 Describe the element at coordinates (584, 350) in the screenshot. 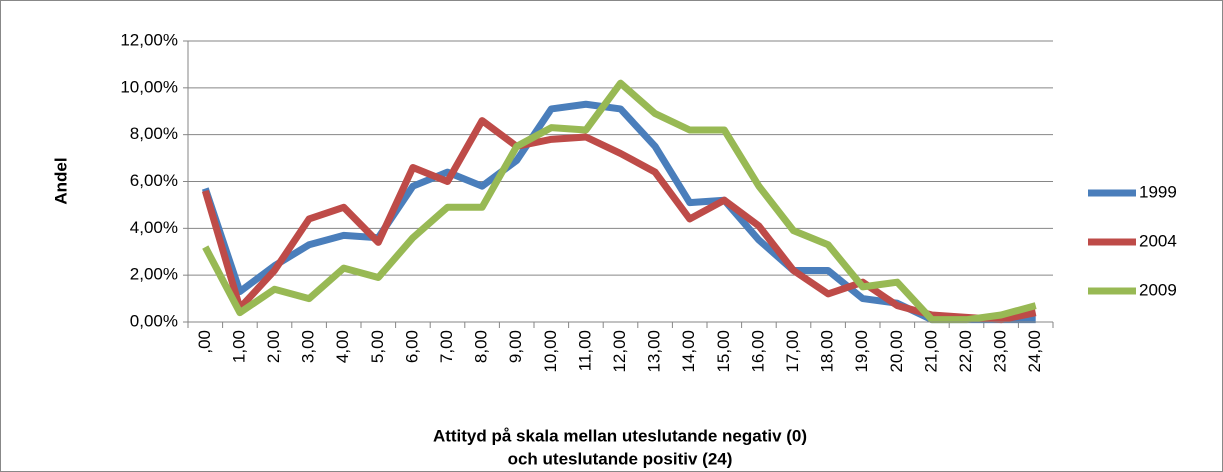

I see `x-tick-label: 11,00` at that location.